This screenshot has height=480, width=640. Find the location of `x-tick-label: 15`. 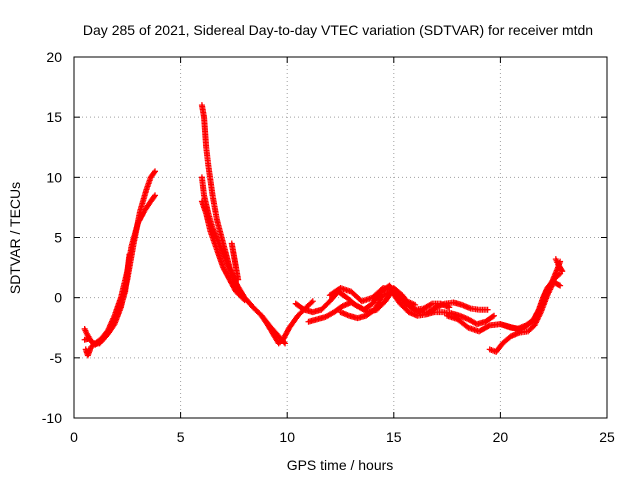

x-tick-label: 15 is located at coordinates (394, 437).